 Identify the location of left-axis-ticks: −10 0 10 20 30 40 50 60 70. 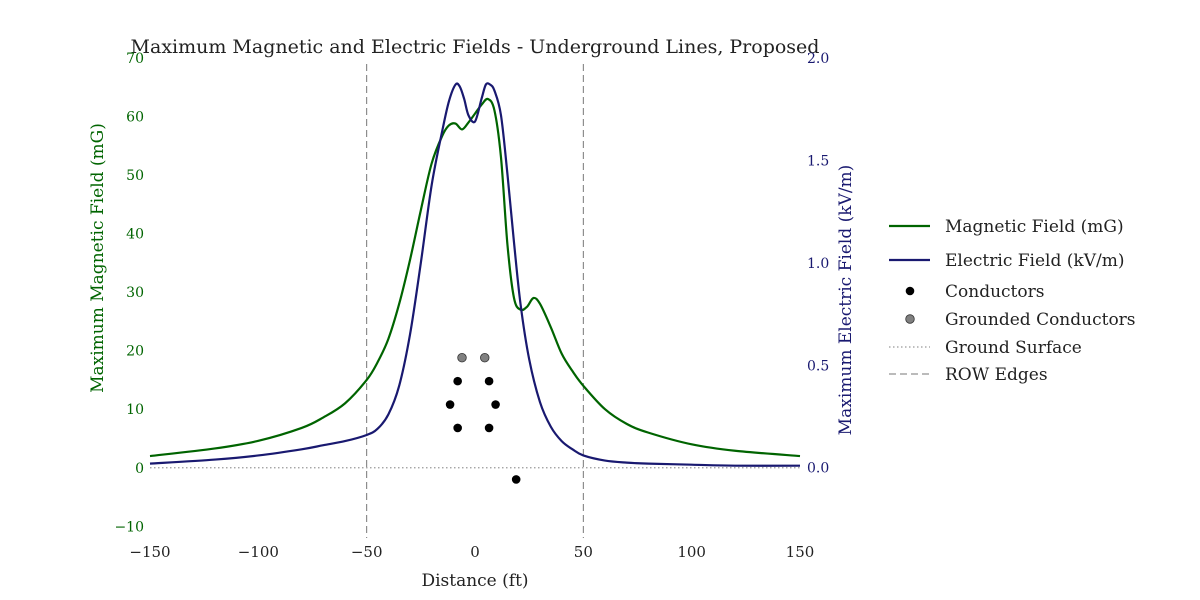
(129, 293).